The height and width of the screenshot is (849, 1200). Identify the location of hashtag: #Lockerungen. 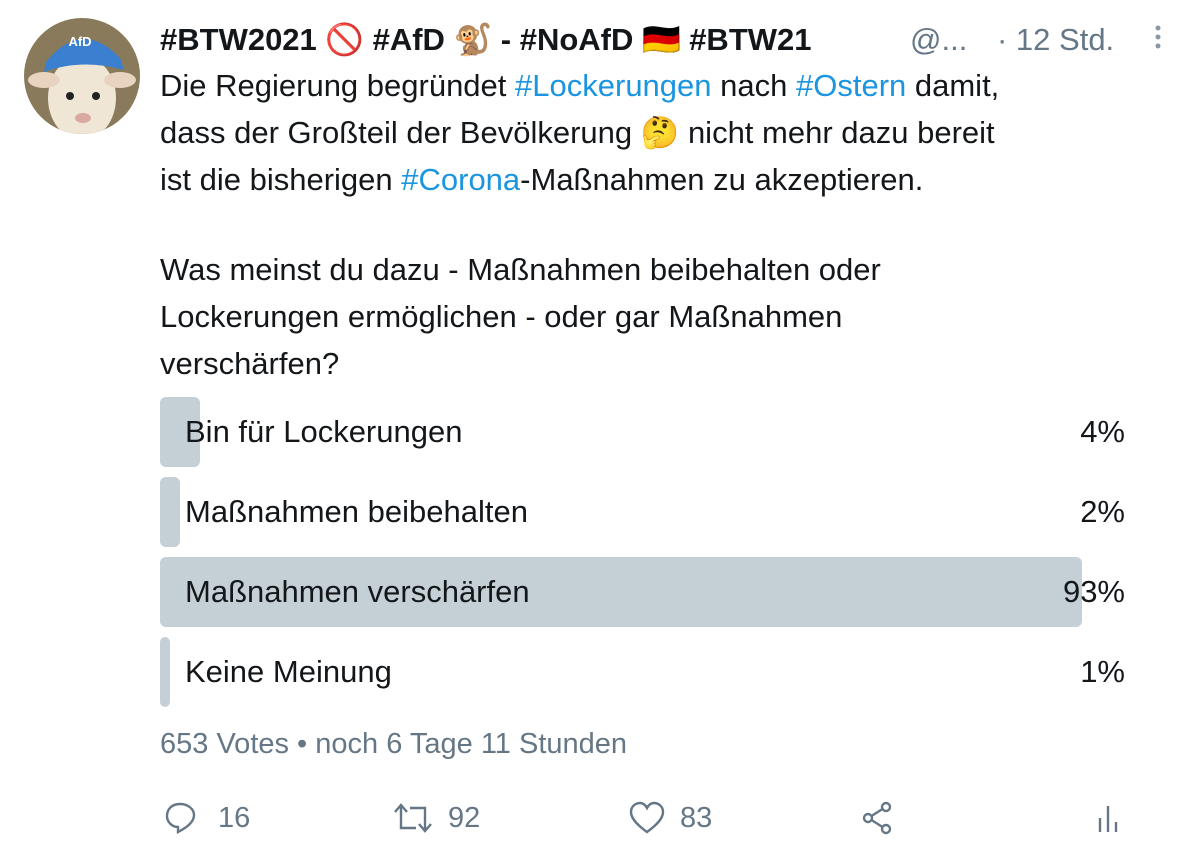
(613, 85).